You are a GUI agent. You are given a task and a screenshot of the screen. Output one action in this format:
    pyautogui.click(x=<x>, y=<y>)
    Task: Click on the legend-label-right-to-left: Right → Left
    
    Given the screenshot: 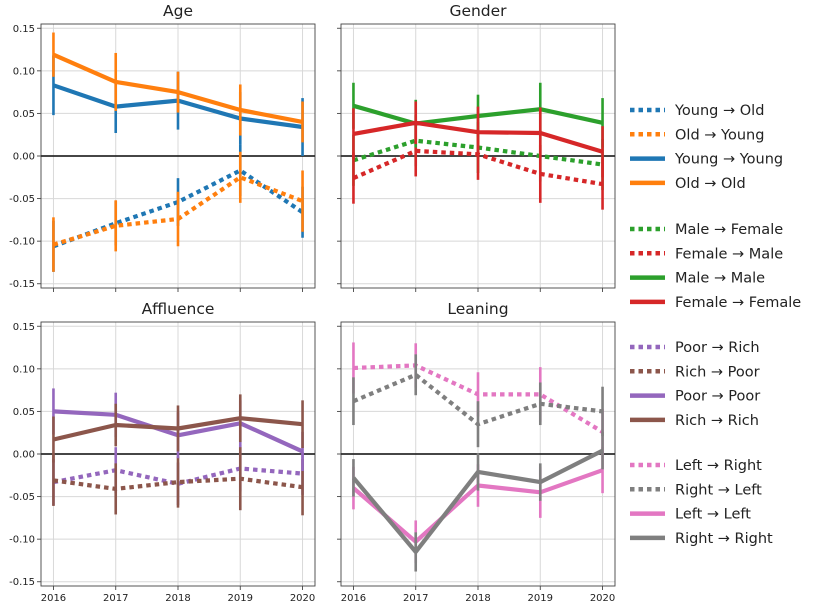 What is the action you would take?
    pyautogui.click(x=718, y=490)
    